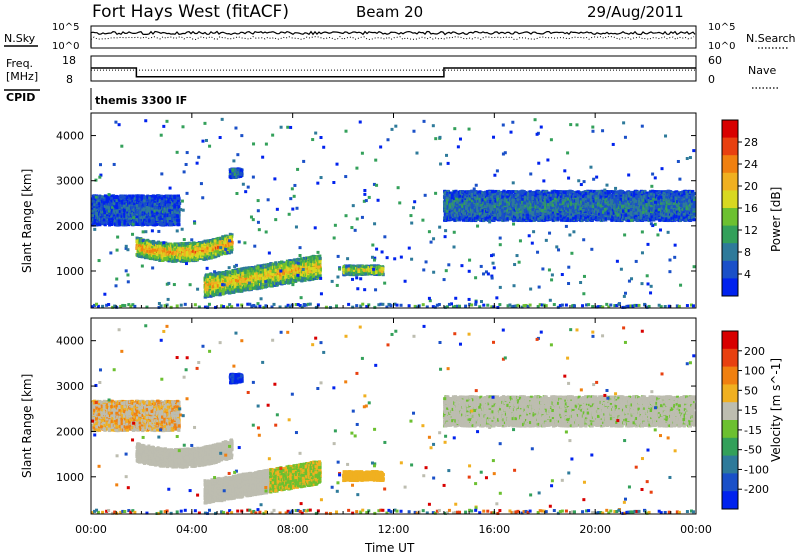 The width and height of the screenshot is (800, 554). What do you see at coordinates (141, 100) in the screenshot?
I see `cpid-value: themis 3300 IF` at bounding box center [141, 100].